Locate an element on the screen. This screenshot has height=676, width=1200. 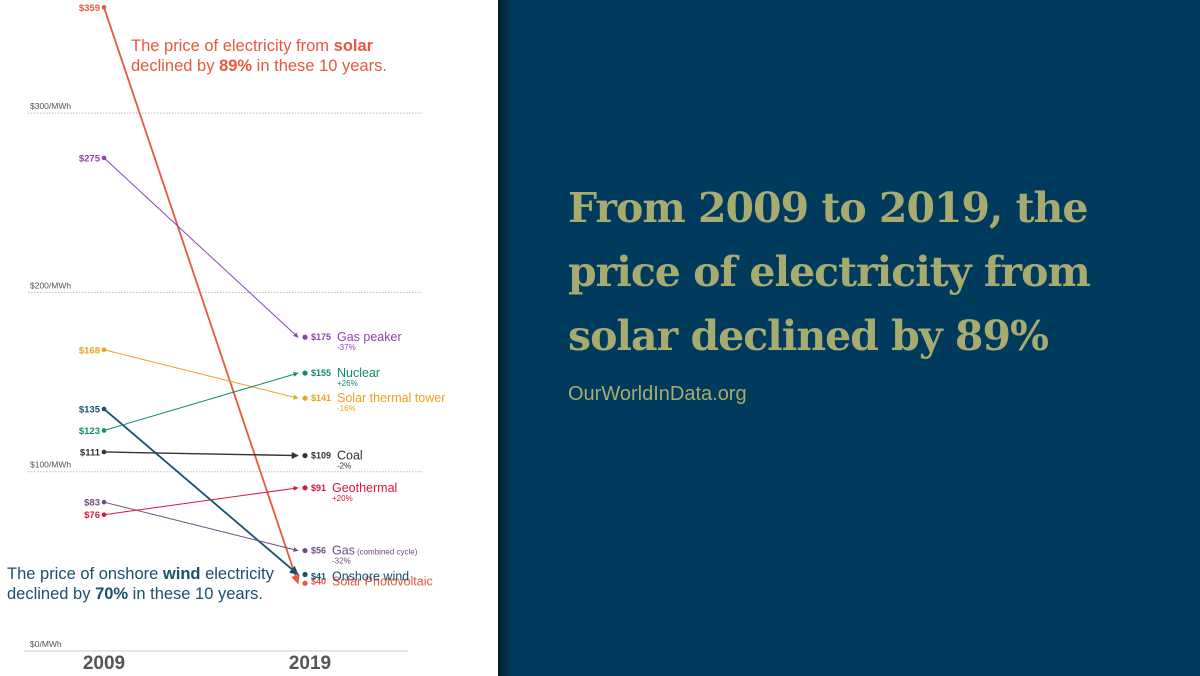
change-label: -16% is located at coordinates (346, 408).